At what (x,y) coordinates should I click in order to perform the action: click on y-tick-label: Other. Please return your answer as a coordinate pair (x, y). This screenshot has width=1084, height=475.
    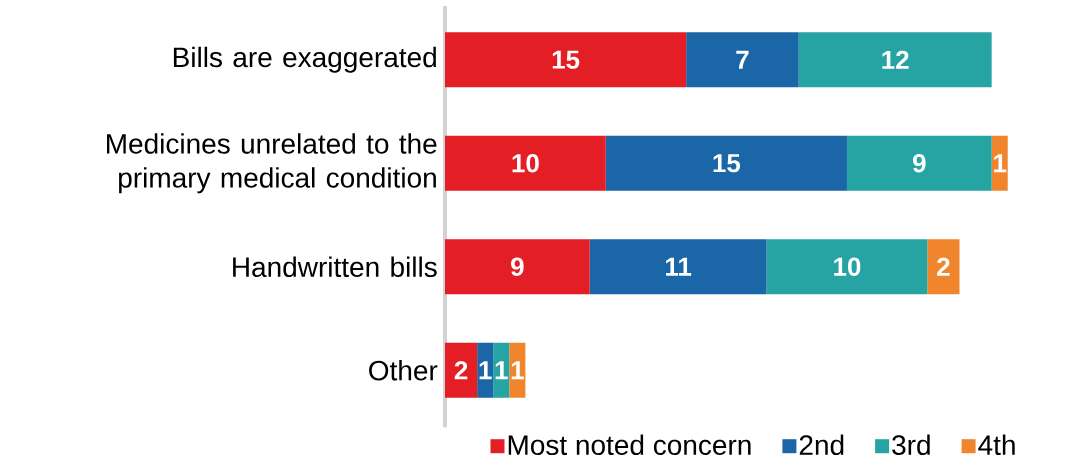
    Looking at the image, I should click on (403, 370).